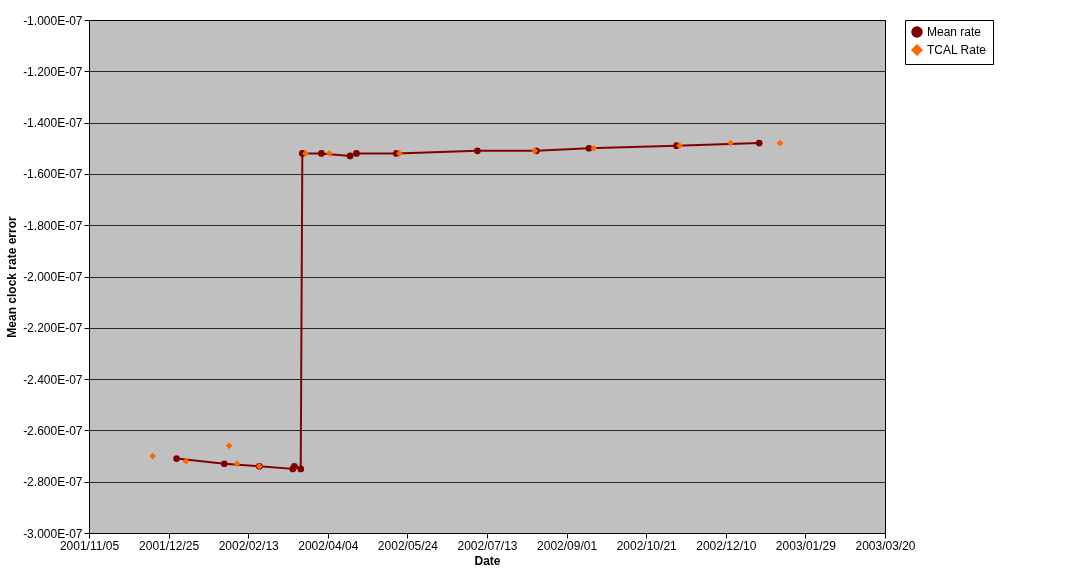  Describe the element at coordinates (567, 545) in the screenshot. I see `x-tick-label: 2002/09/01` at that location.